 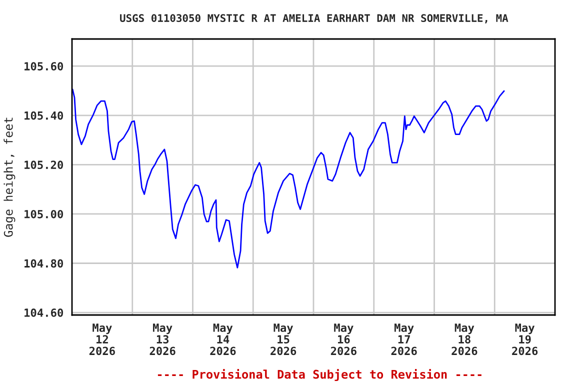 What do you see at coordinates (525, 340) in the screenshot?
I see `x-tick-label: May 19 2026` at bounding box center [525, 340].